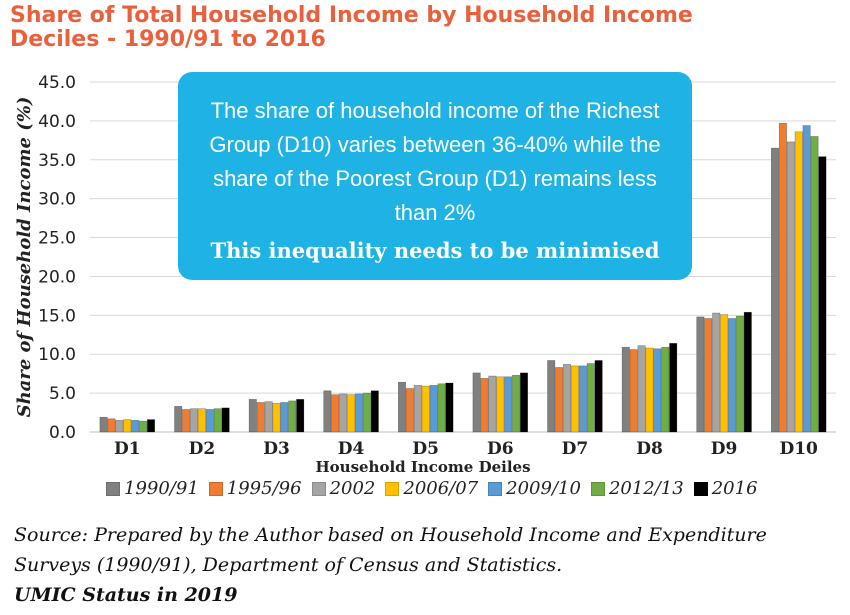 This screenshot has width=850, height=615. I want to click on x-tick-label: D9, so click(724, 449).